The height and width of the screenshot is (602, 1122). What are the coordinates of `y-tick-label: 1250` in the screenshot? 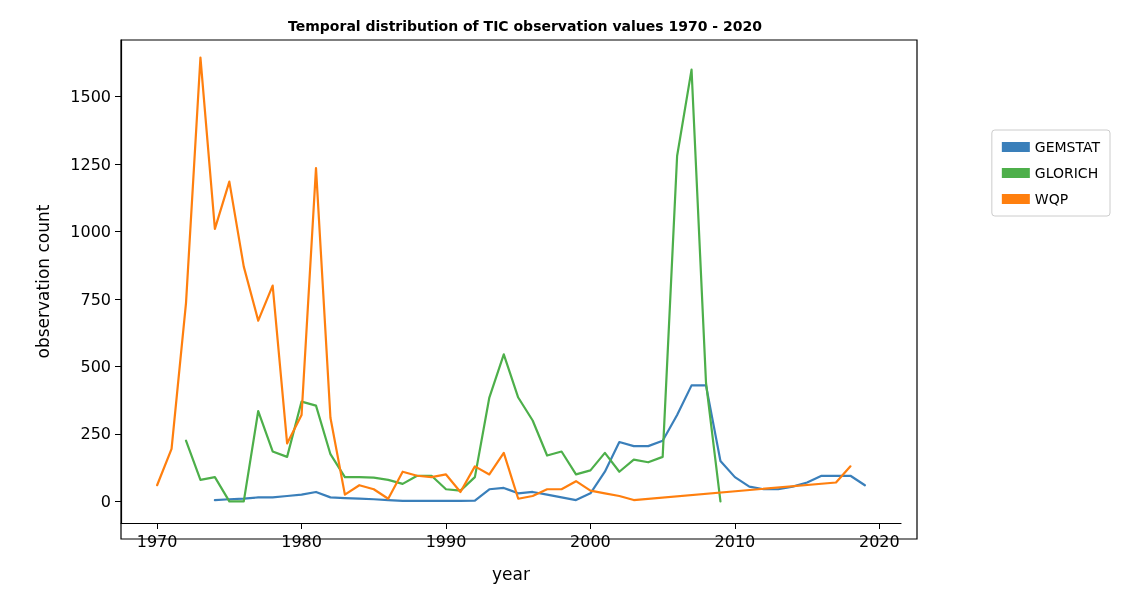 It's located at (90, 164).